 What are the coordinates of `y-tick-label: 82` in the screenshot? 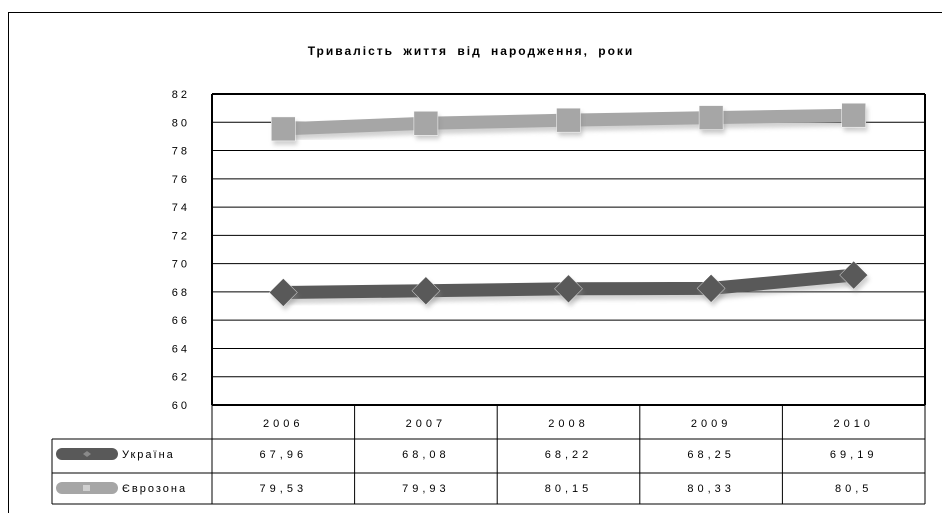 It's located at (181, 95).